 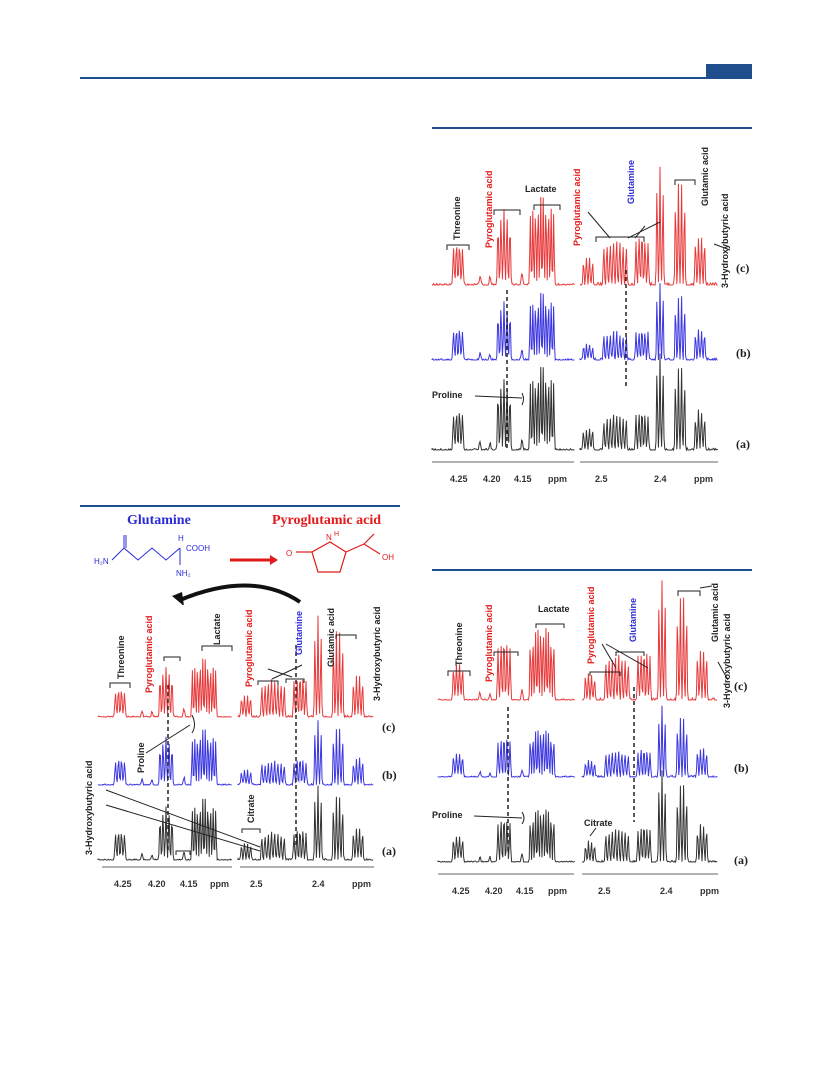 I want to click on label-hydroxy-left: 3-Hydroxybutyric acid, so click(x=89, y=807).